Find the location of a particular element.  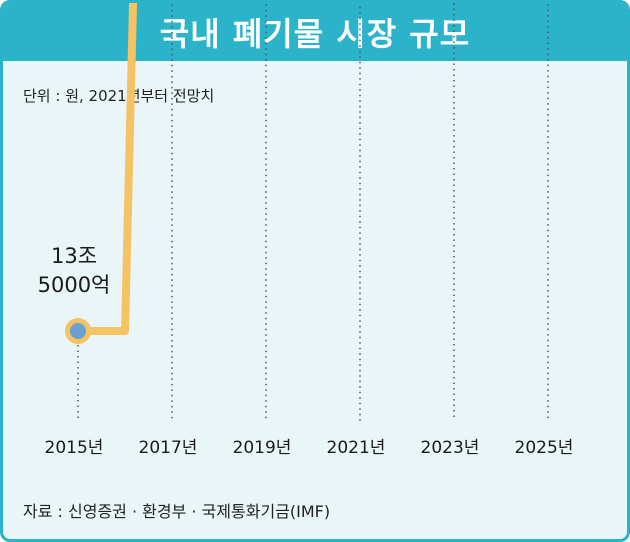

source-note: 자료 : 신영증권 · 환경부 · 국제통화기금(IMF) is located at coordinates (177, 511).